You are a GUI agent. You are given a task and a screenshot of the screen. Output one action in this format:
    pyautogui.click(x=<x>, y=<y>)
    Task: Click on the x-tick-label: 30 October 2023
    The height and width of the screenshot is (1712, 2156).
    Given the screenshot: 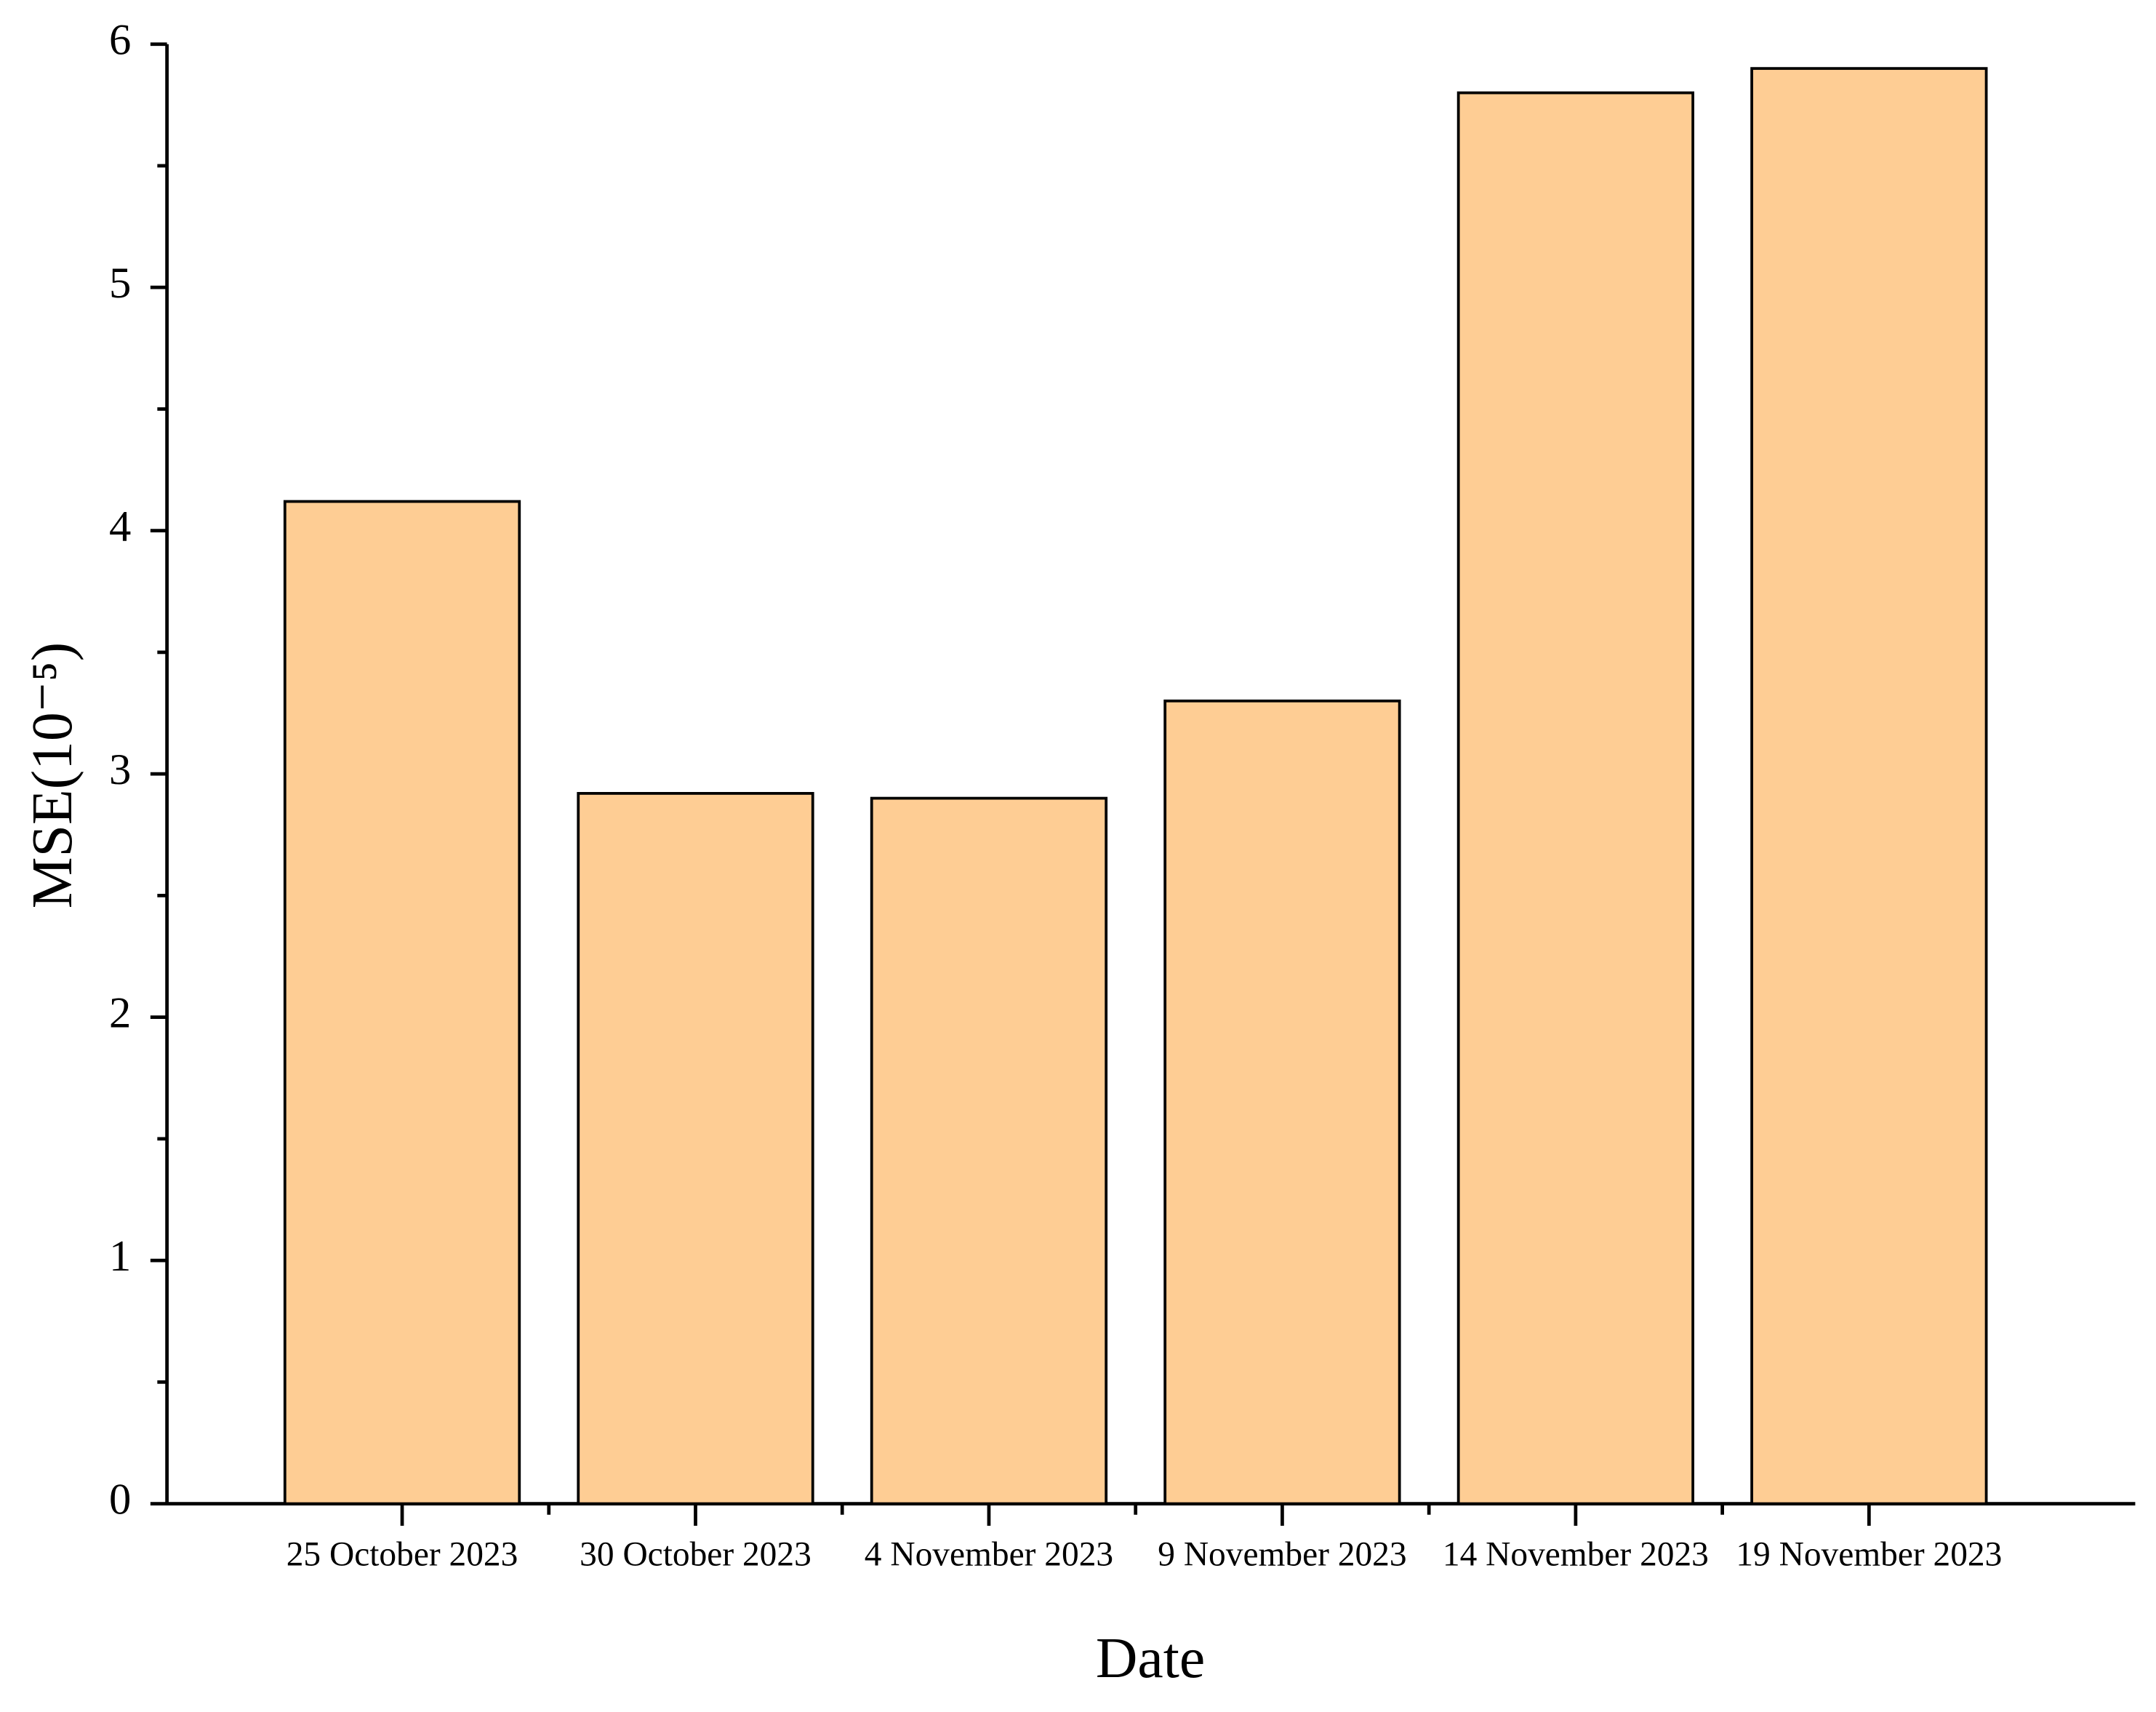 What is the action you would take?
    pyautogui.click(x=695, y=1554)
    